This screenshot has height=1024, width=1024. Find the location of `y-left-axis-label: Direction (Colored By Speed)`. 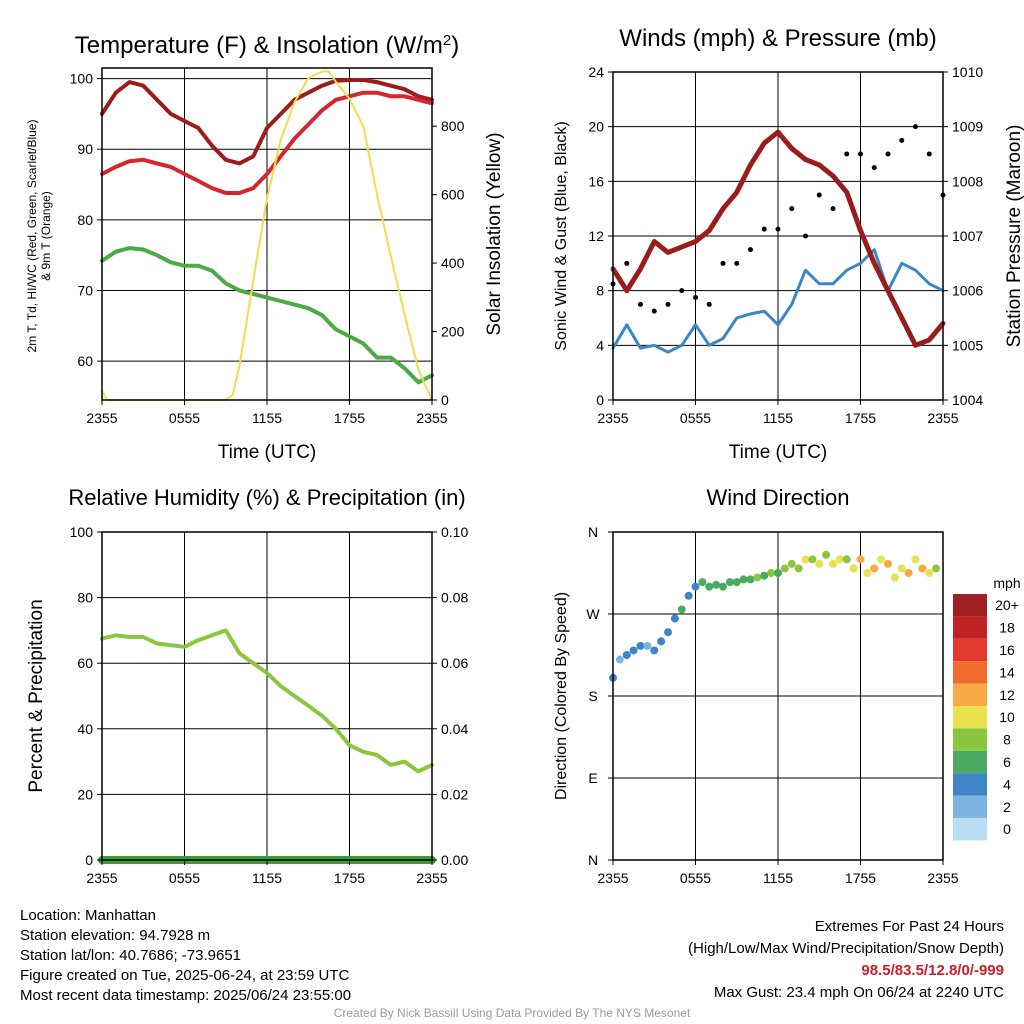

y-left-axis-label: Direction (Colored By Speed) is located at coordinates (561, 696).